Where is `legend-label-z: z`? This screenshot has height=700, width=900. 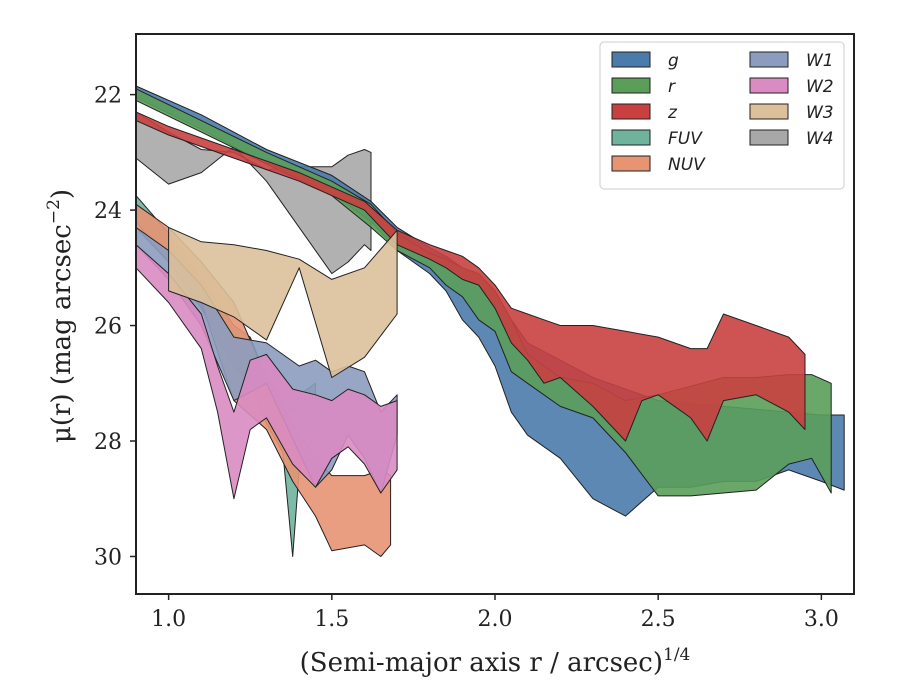
legend-label-z: z is located at coordinates (672, 113).